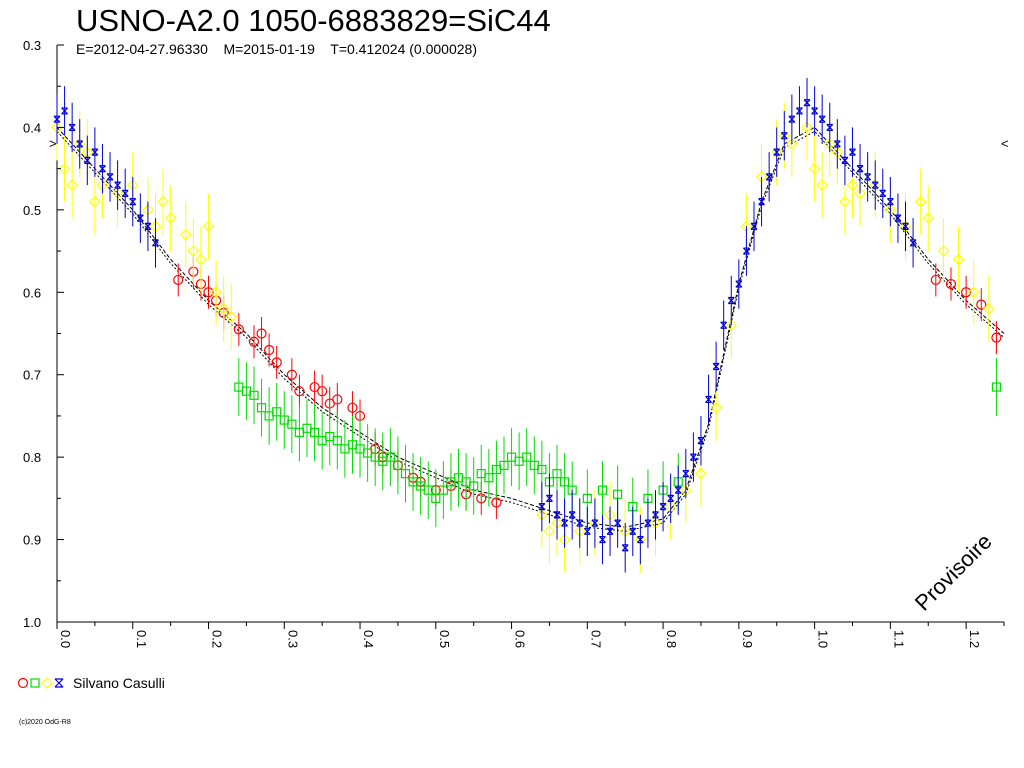 The height and width of the screenshot is (768, 1024). I want to click on x-tick-label: 1.2, so click(974, 639).